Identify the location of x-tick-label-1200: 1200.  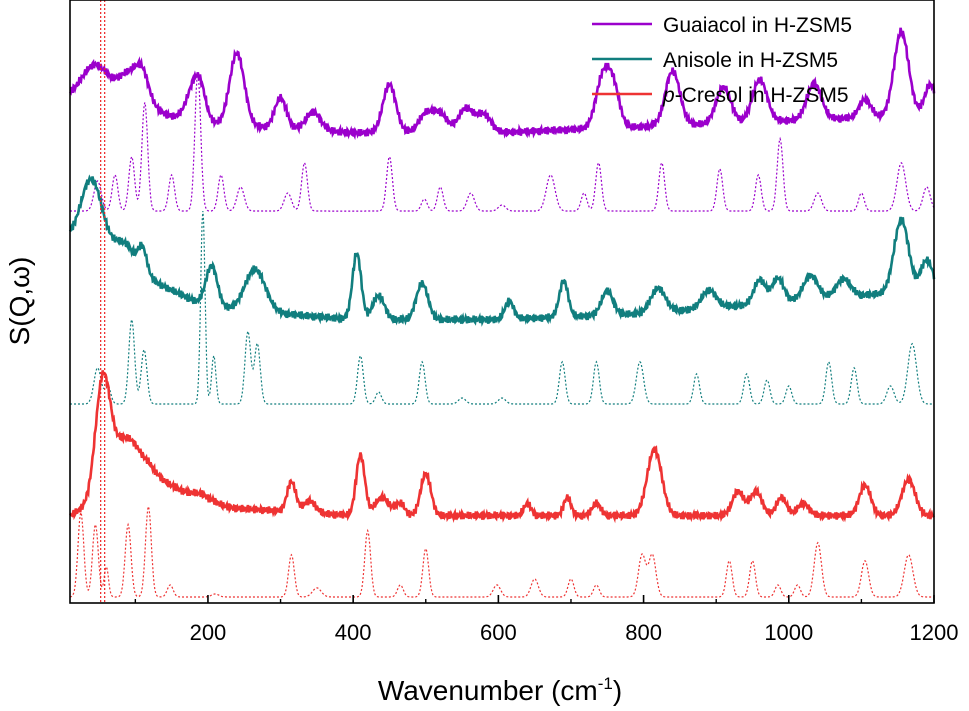
(934, 632).